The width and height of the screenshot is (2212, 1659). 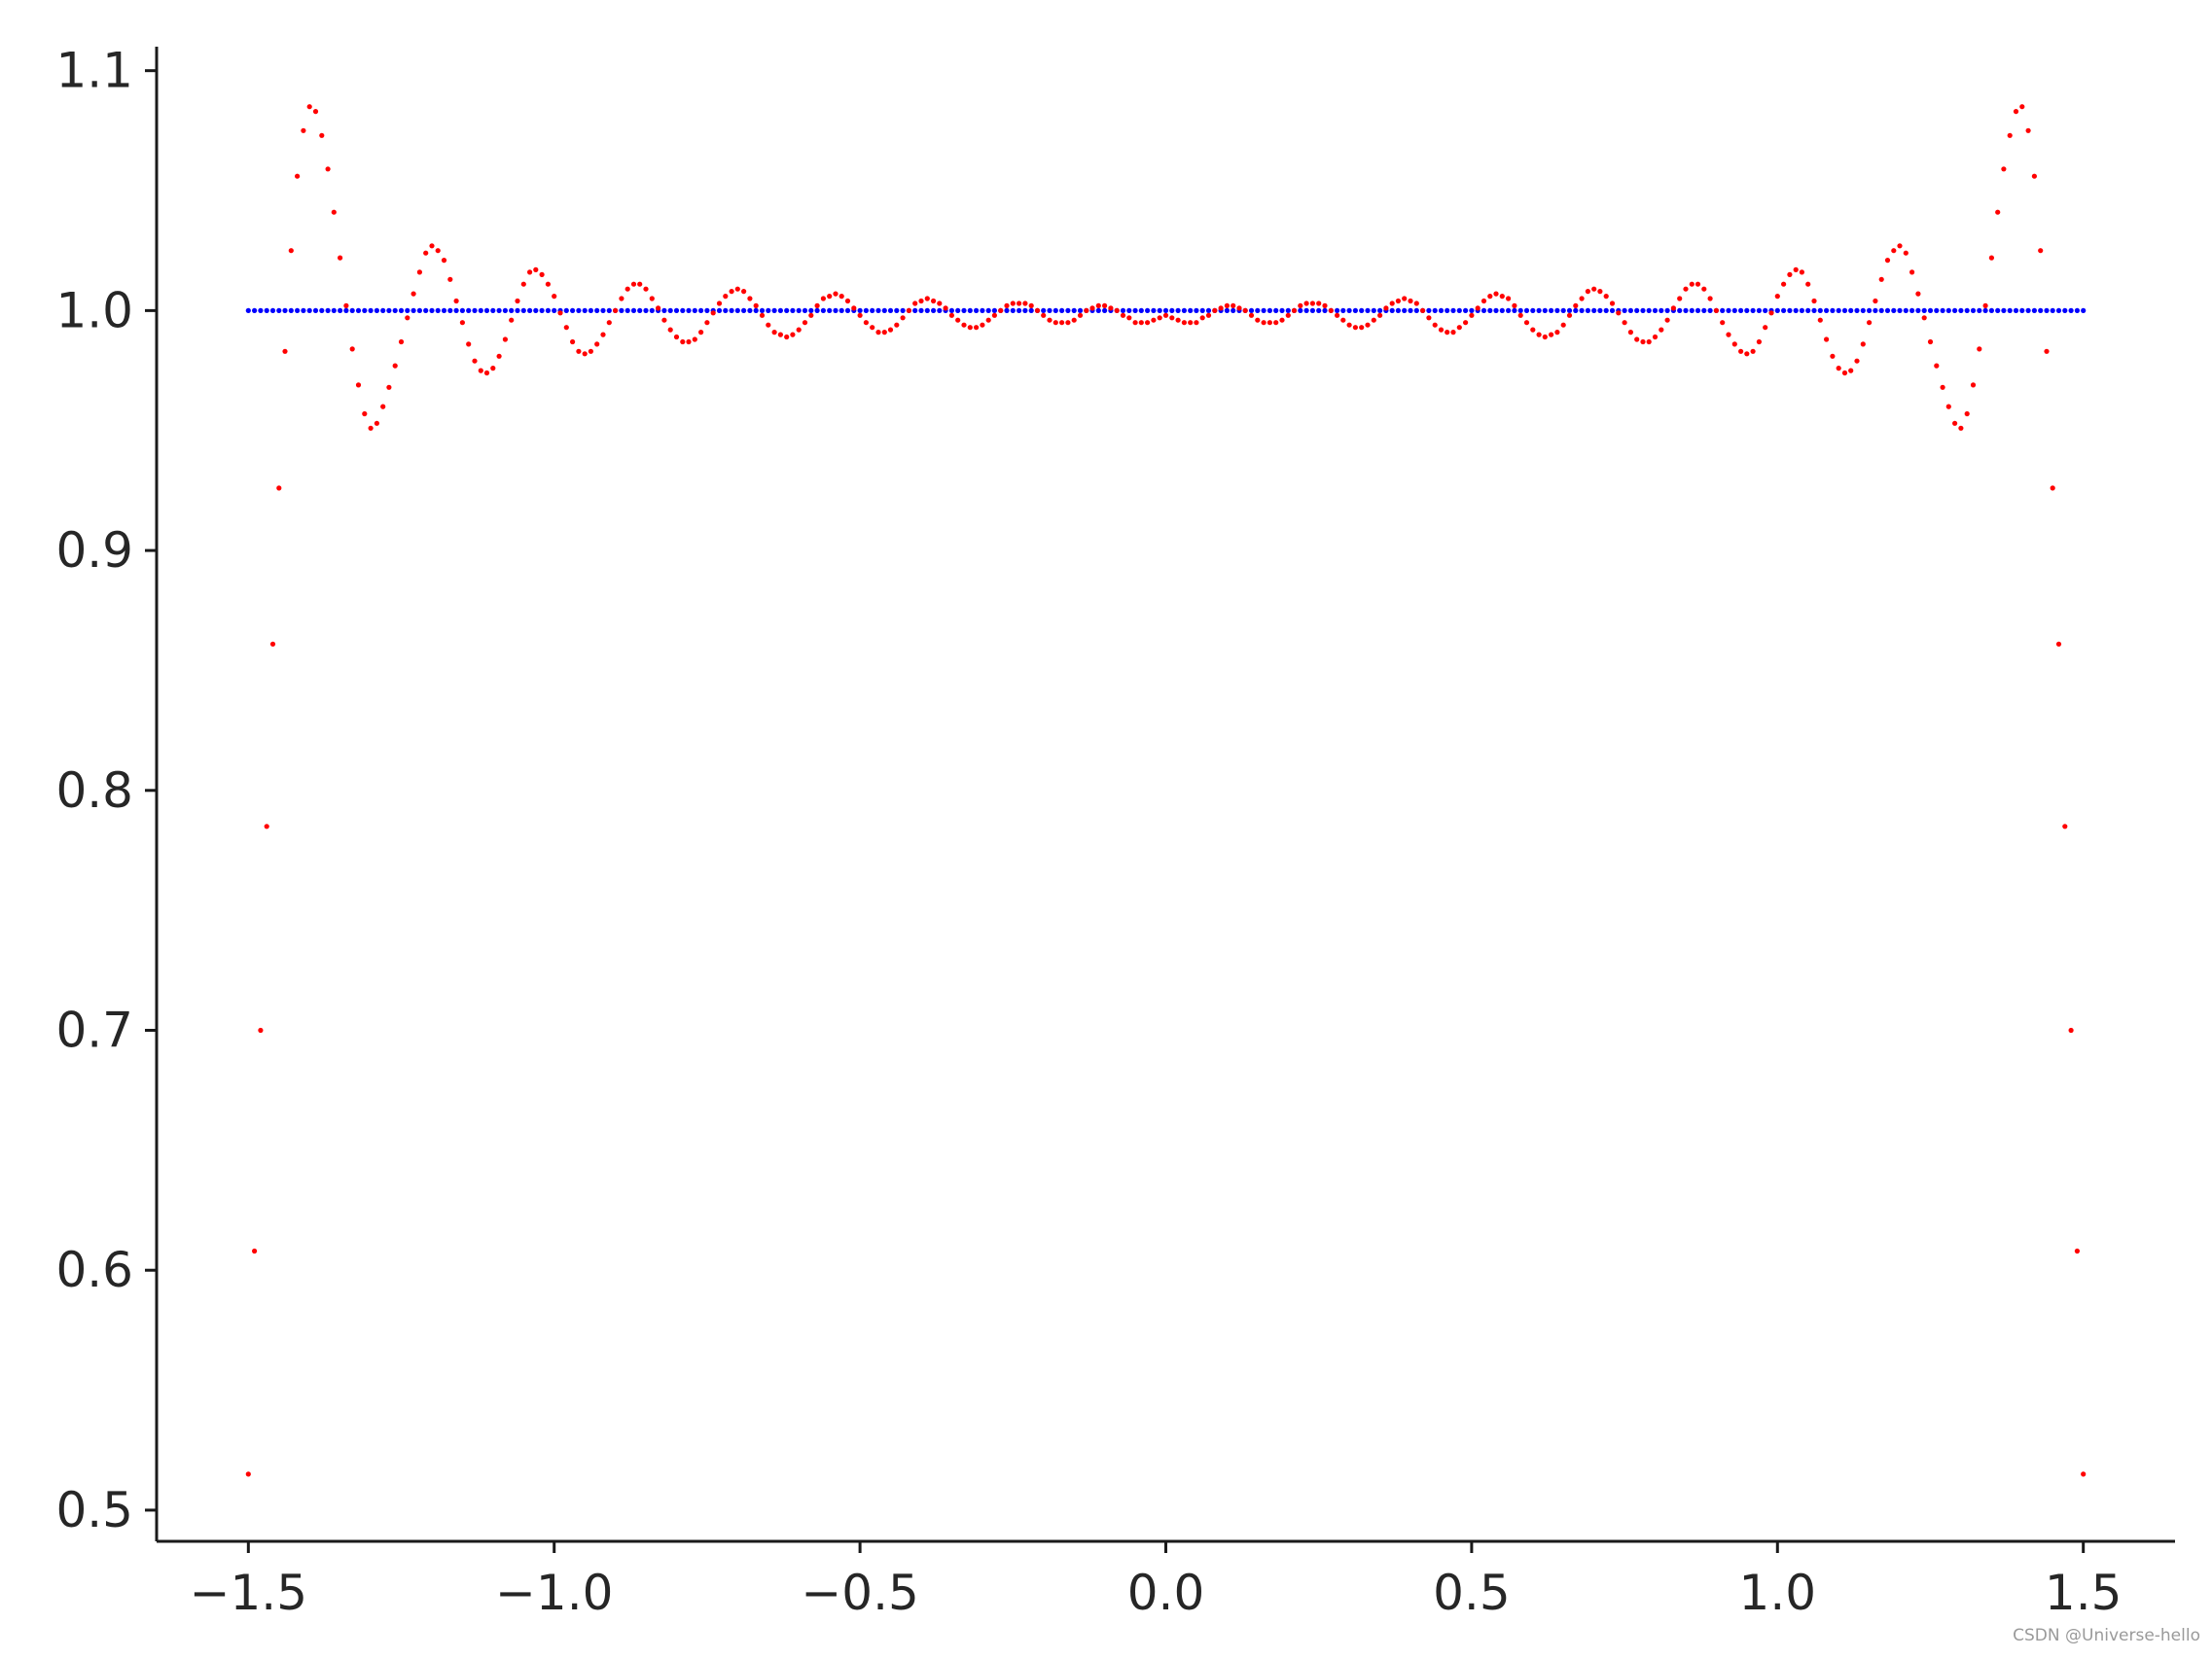 What do you see at coordinates (1166, 1593) in the screenshot?
I see `x-tick-label: 0.0` at bounding box center [1166, 1593].